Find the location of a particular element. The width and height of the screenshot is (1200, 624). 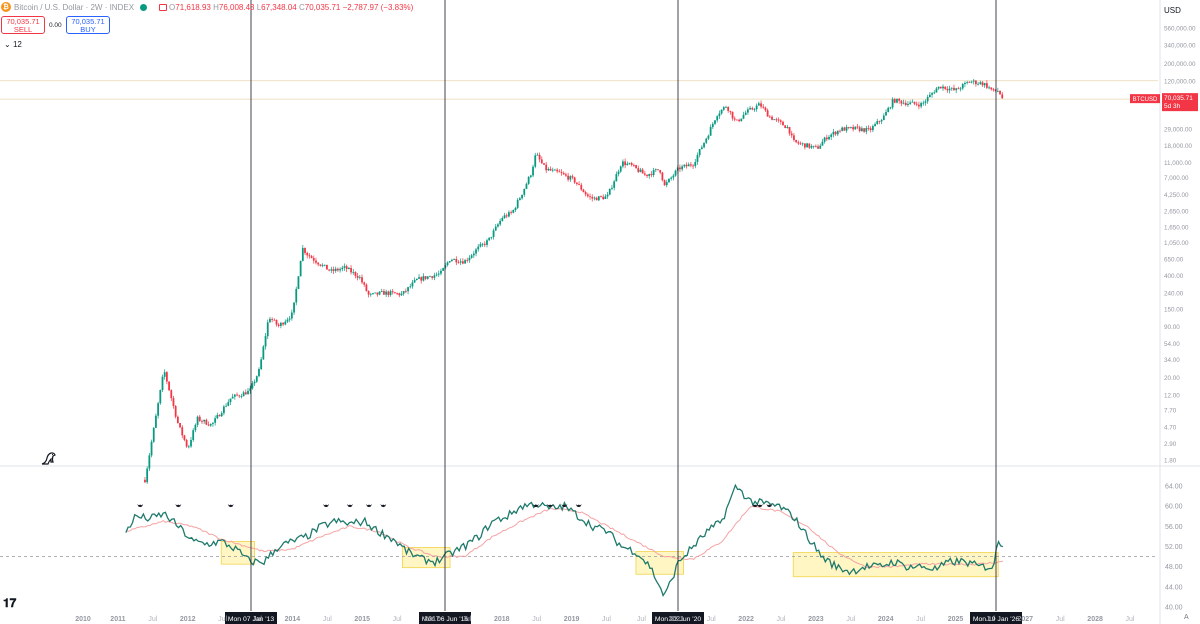

time-tick-label: 2018 is located at coordinates (502, 619).